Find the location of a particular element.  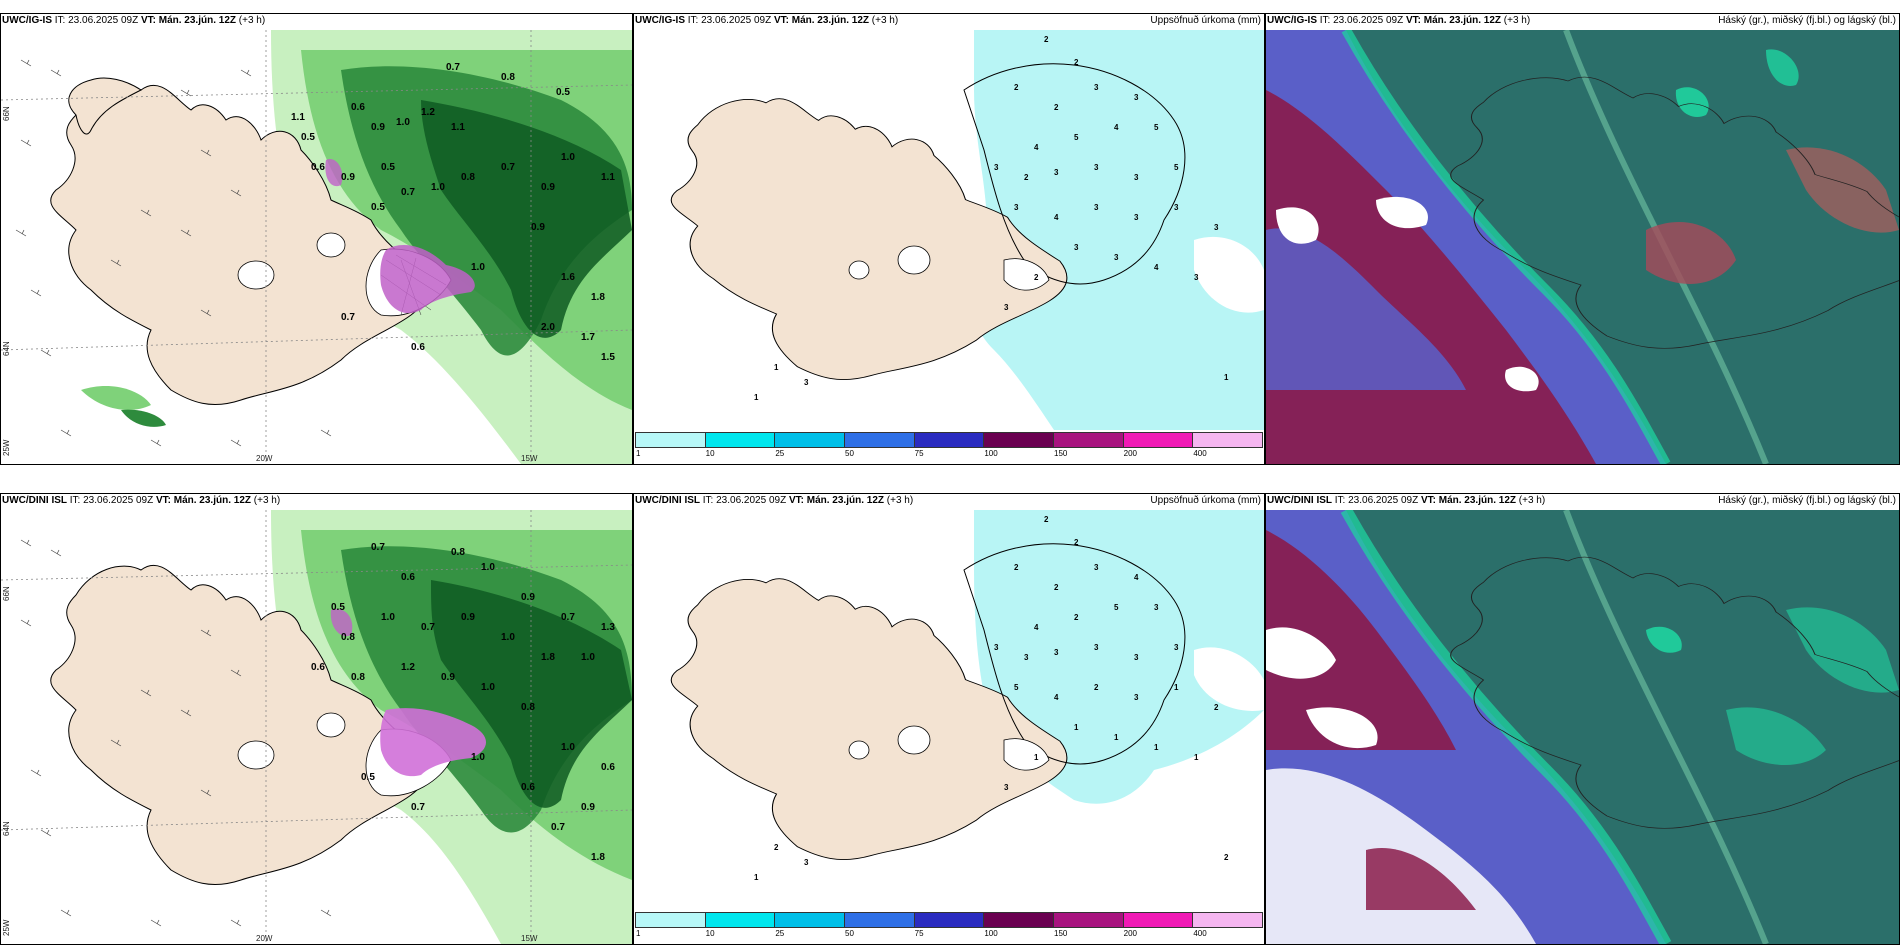

colorbar-tick-label: 50 is located at coordinates (849, 453).